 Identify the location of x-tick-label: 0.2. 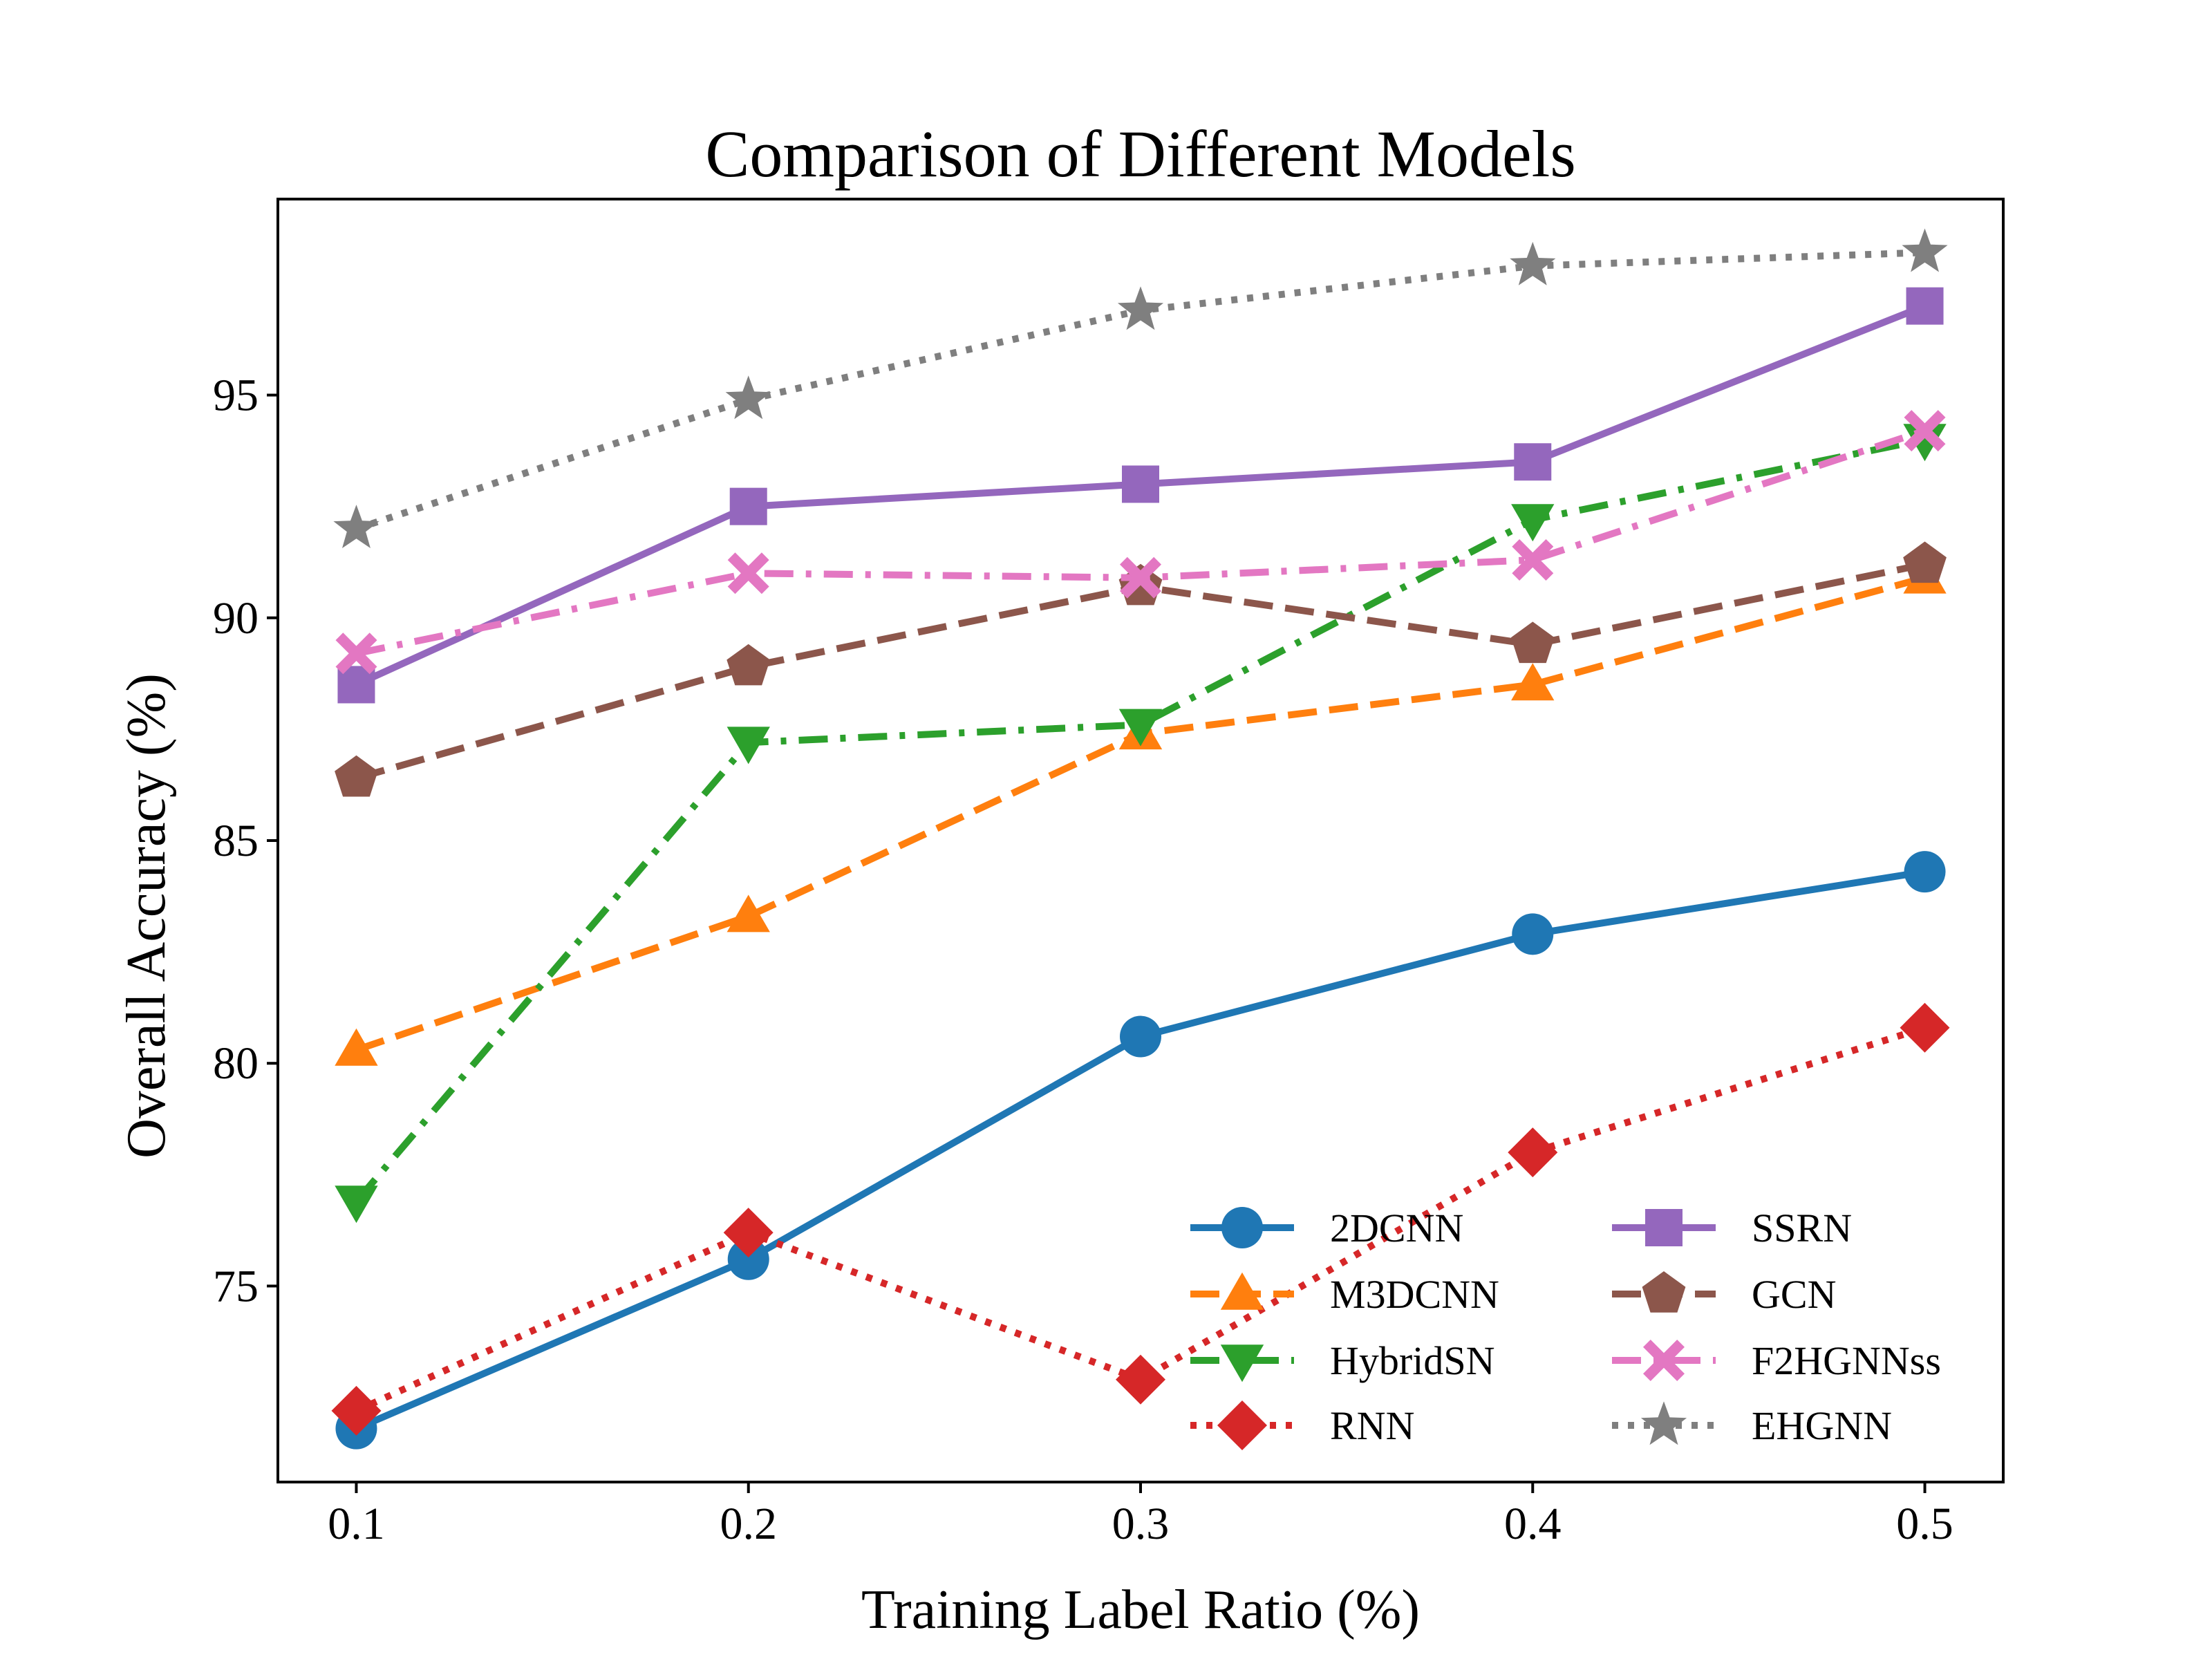
(749, 1524).